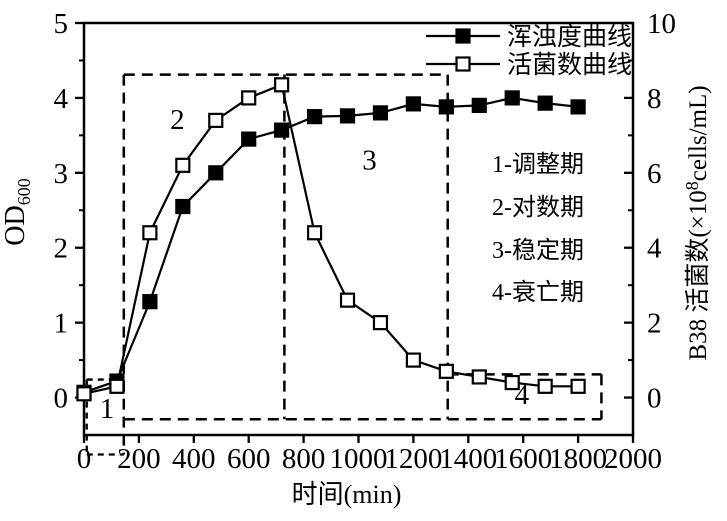 This screenshot has width=727, height=521. What do you see at coordinates (413, 459) in the screenshot?
I see `x-tick-label: 1200` at bounding box center [413, 459].